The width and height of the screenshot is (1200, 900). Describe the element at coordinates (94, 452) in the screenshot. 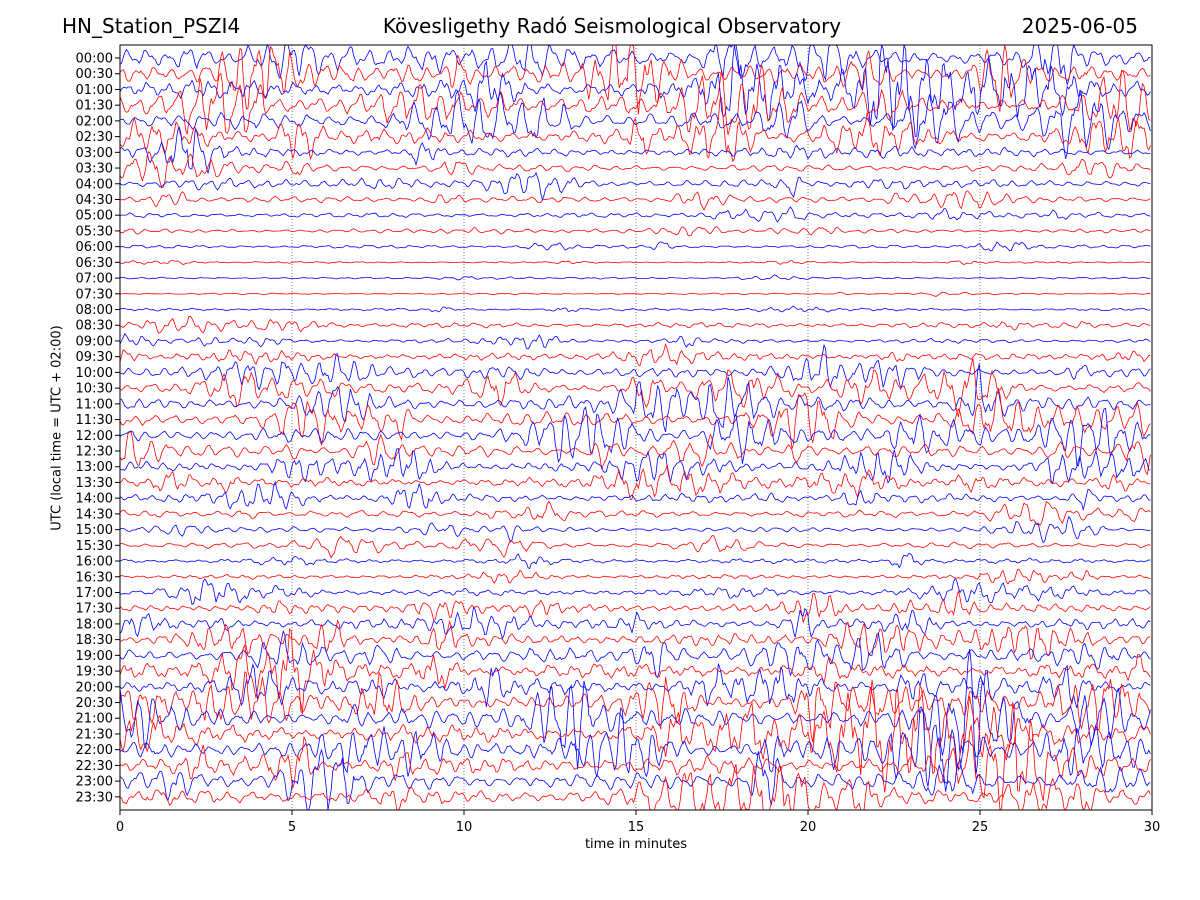

I see `y-tick-label: 12:30` at that location.